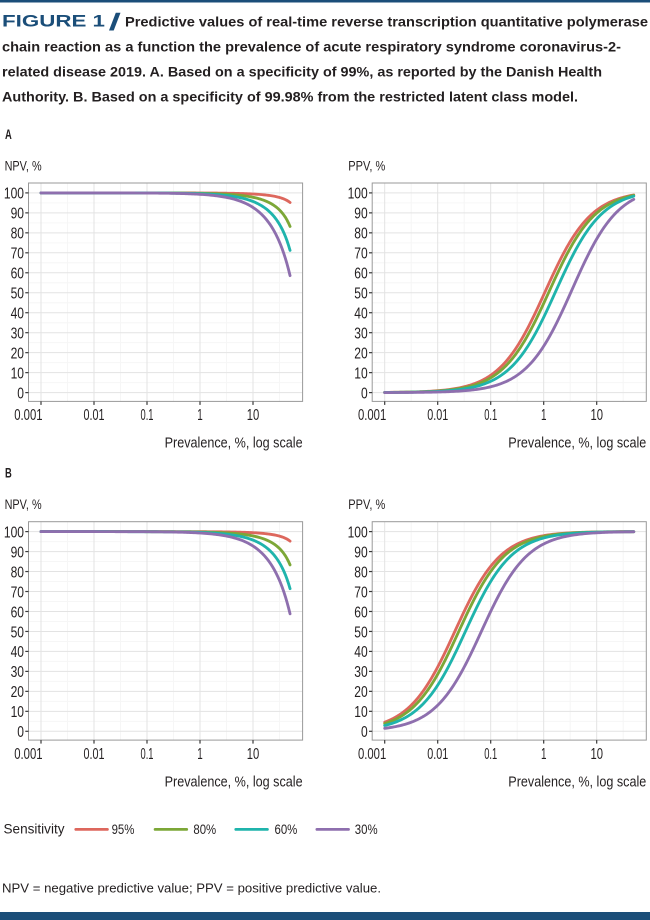  What do you see at coordinates (123, 829) in the screenshot?
I see `svg-text: 95%` at bounding box center [123, 829].